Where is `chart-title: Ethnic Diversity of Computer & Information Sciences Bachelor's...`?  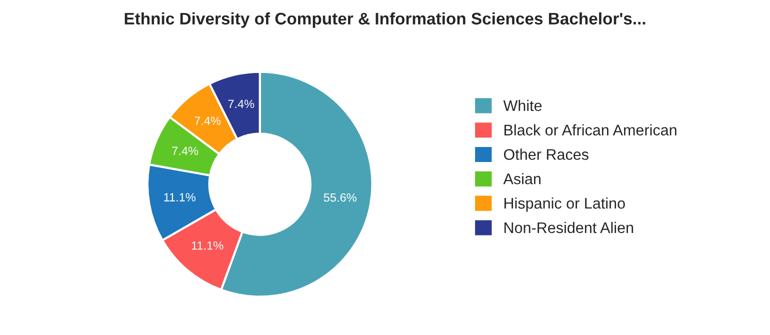 chart-title: Ethnic Diversity of Computer & Information Sciences Bachelor's... is located at coordinates (385, 20).